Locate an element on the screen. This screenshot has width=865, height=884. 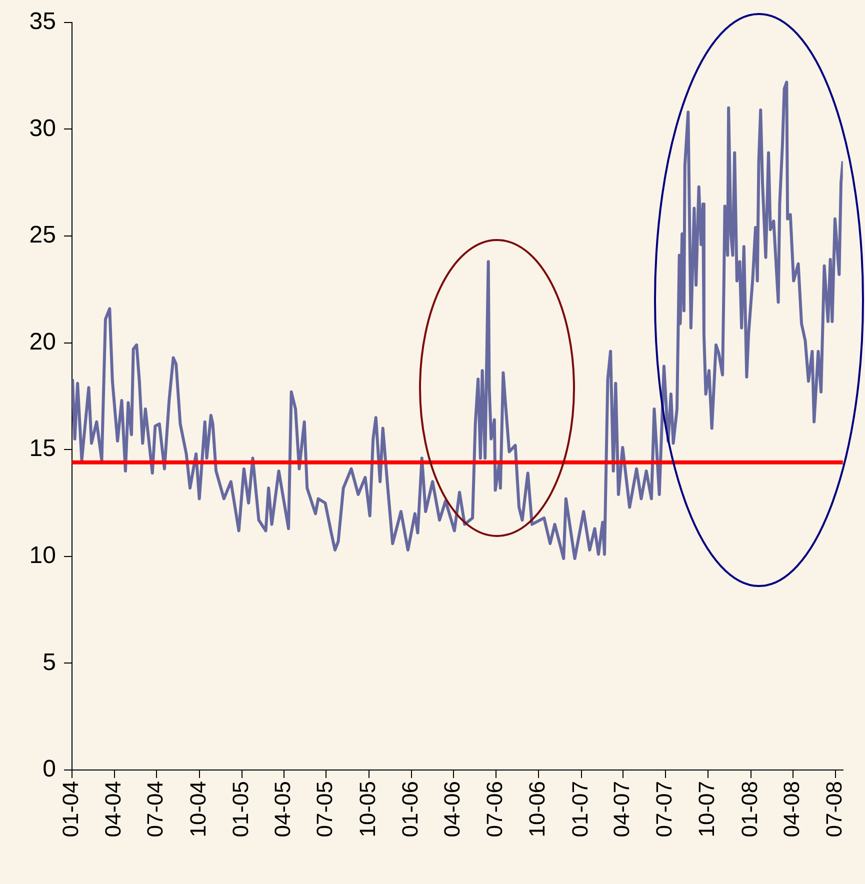
x-tick-label: 07-08 is located at coordinates (834, 809).